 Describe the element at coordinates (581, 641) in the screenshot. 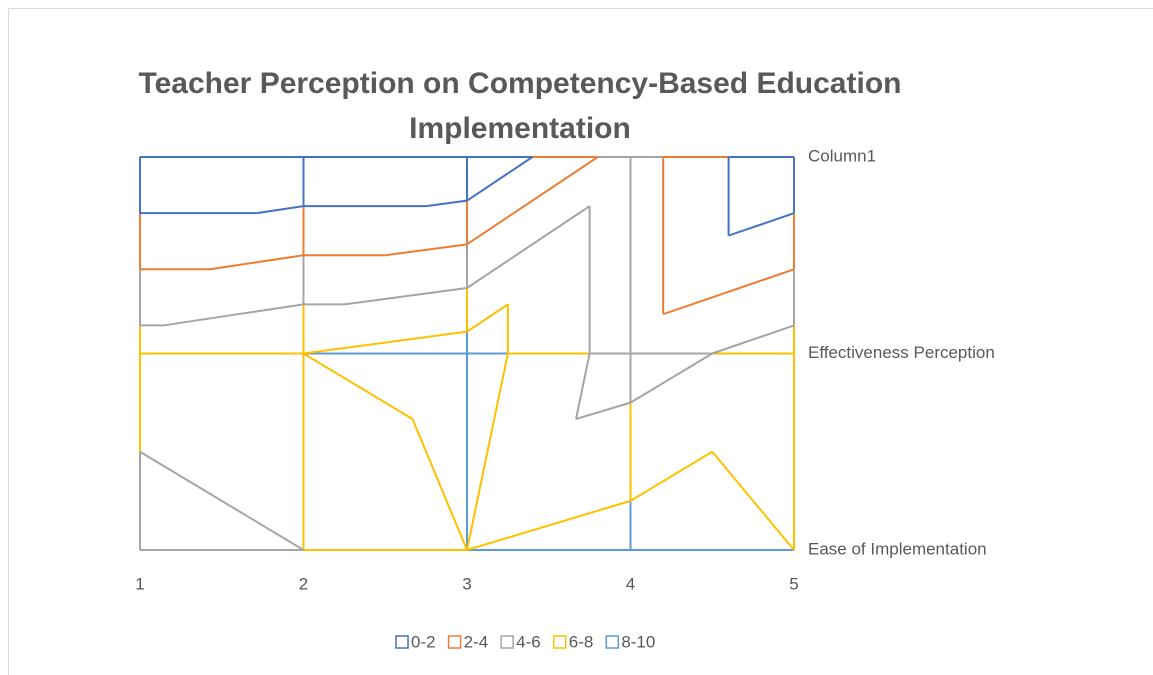

I see `legend-label: 6-8` at that location.